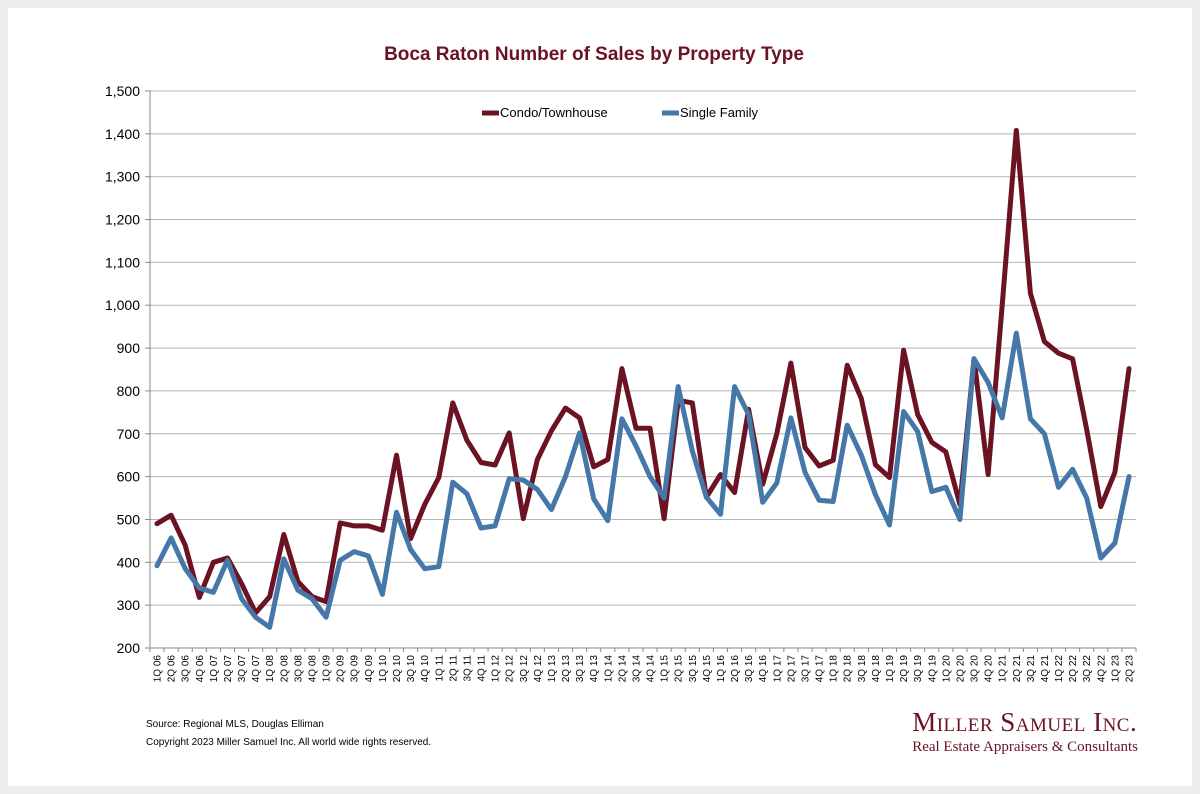 This screenshot has height=794, width=1200. I want to click on x-tick-label: 3Q 15, so click(693, 669).